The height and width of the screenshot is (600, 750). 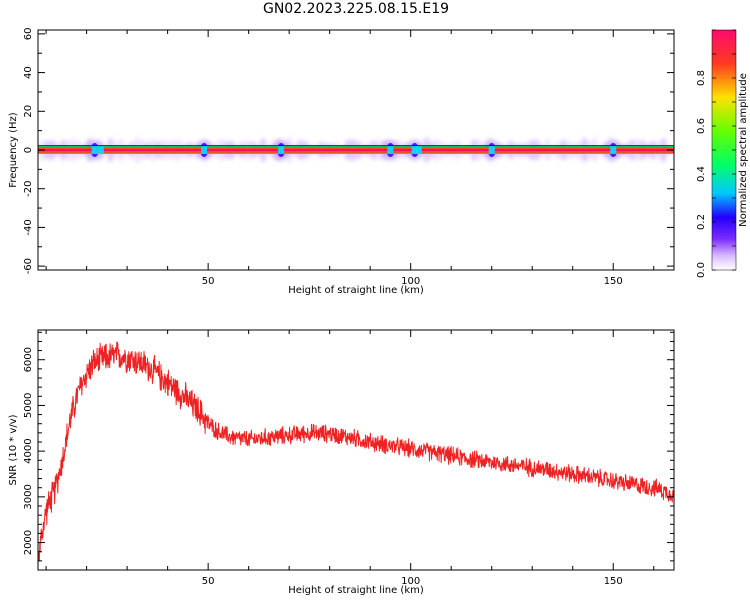 What do you see at coordinates (28, 405) in the screenshot?
I see `snr-y-tick-label: 5000` at bounding box center [28, 405].